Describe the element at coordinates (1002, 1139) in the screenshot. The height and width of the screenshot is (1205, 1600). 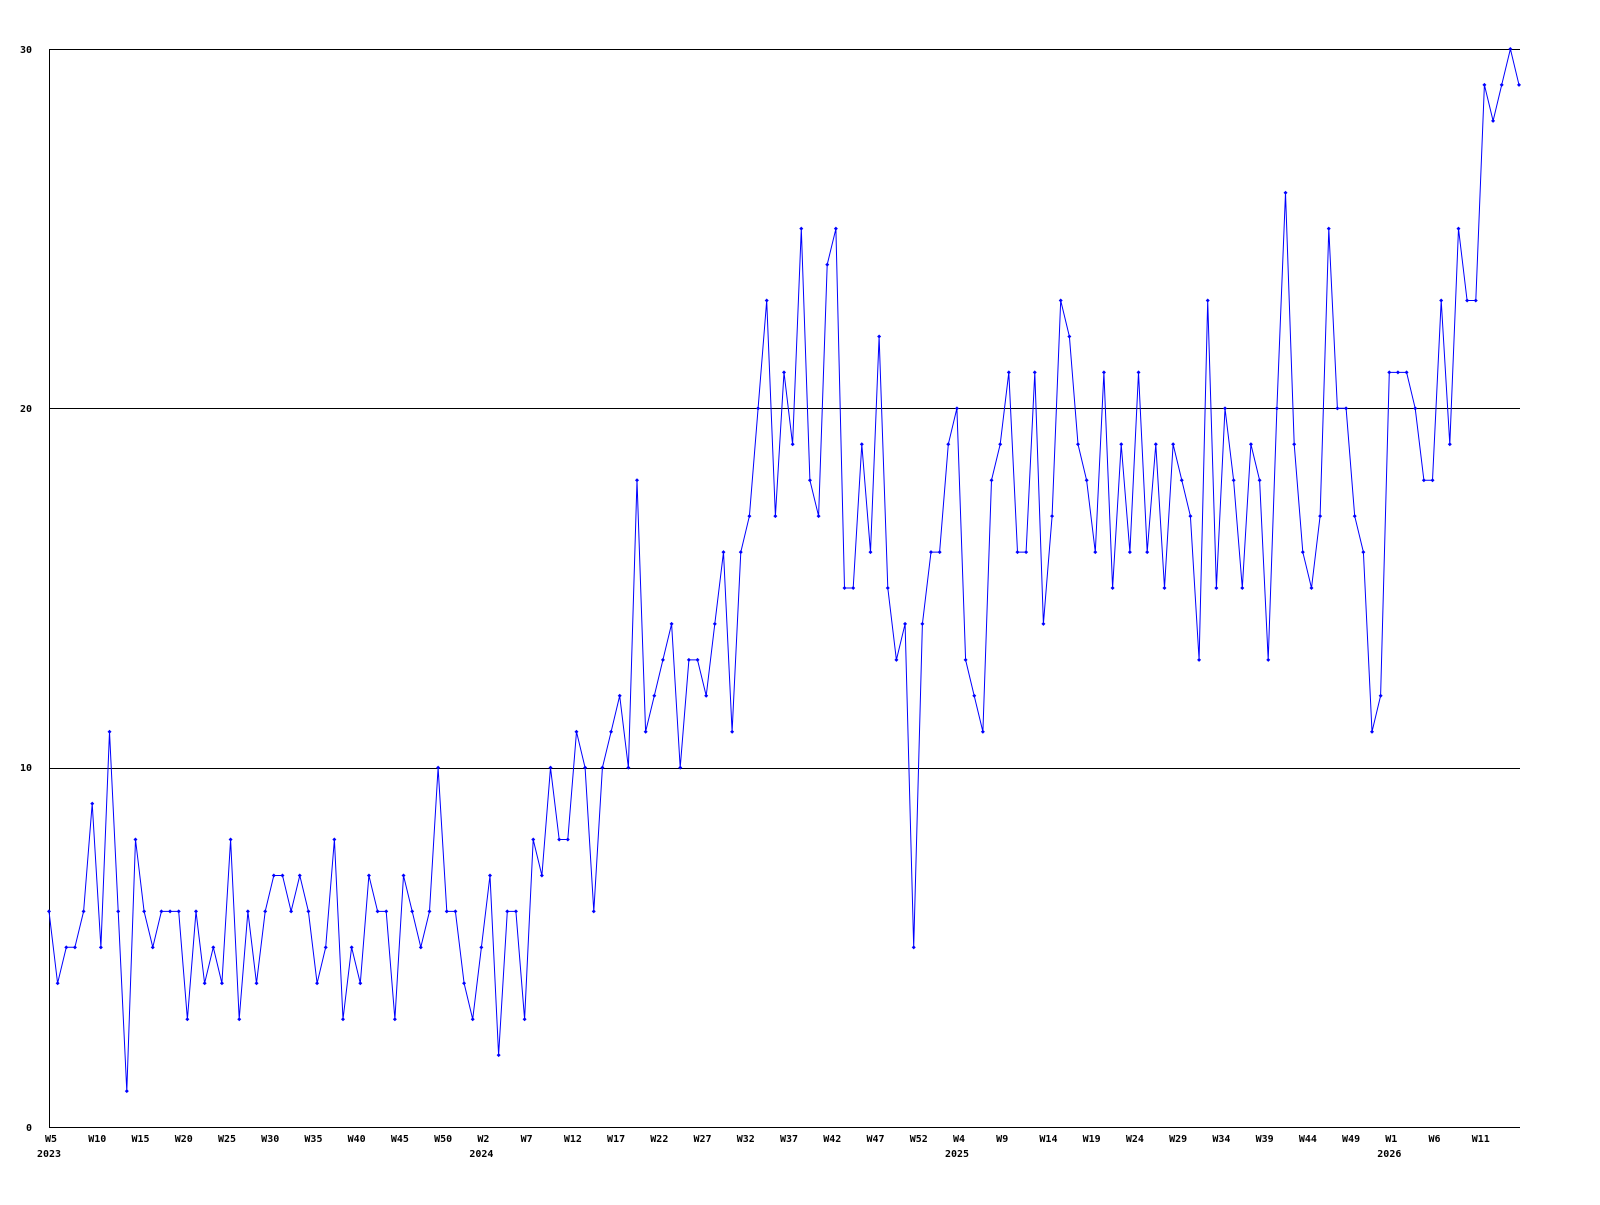
I see `x-tick-label: W9` at that location.